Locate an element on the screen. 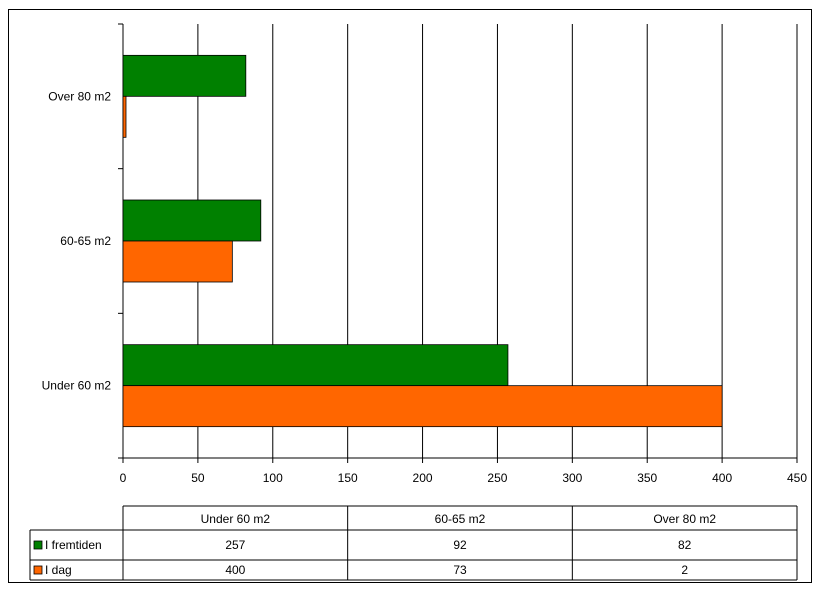  x-tick-label: 400 is located at coordinates (722, 478).